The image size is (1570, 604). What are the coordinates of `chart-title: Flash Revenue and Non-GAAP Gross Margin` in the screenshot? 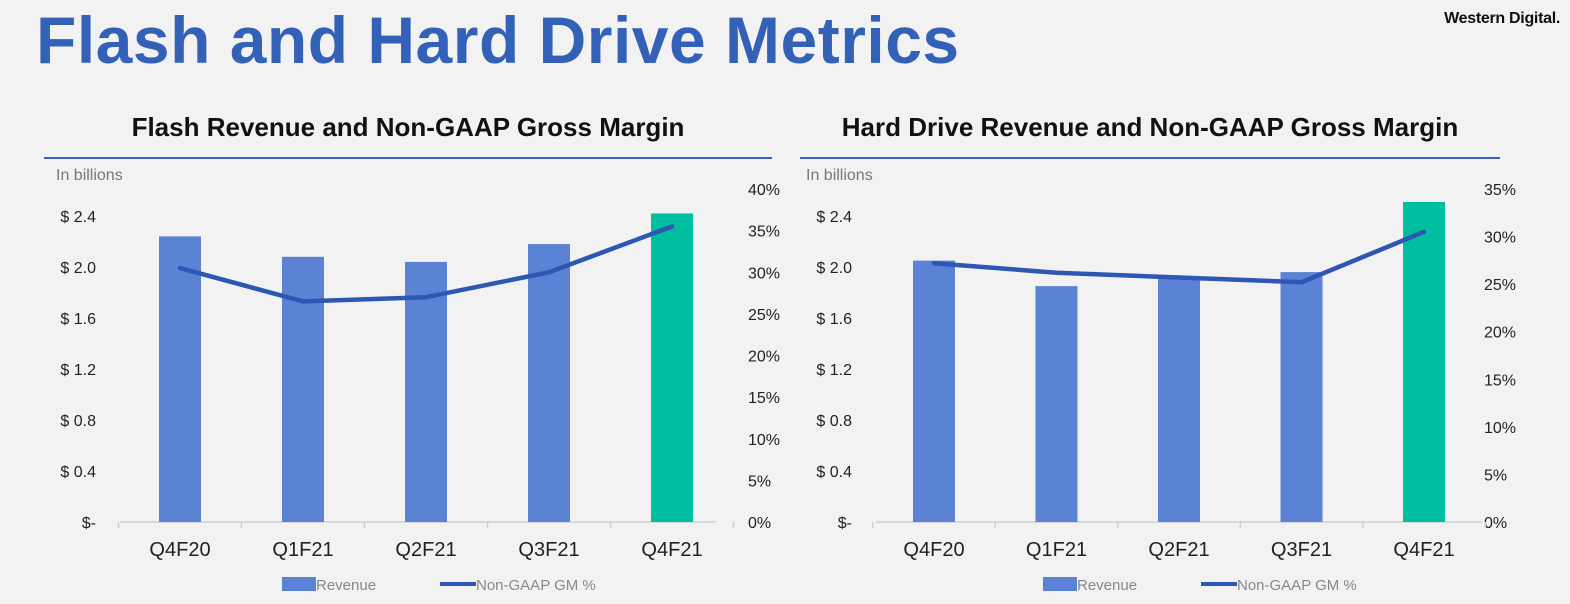 It's located at (408, 127).